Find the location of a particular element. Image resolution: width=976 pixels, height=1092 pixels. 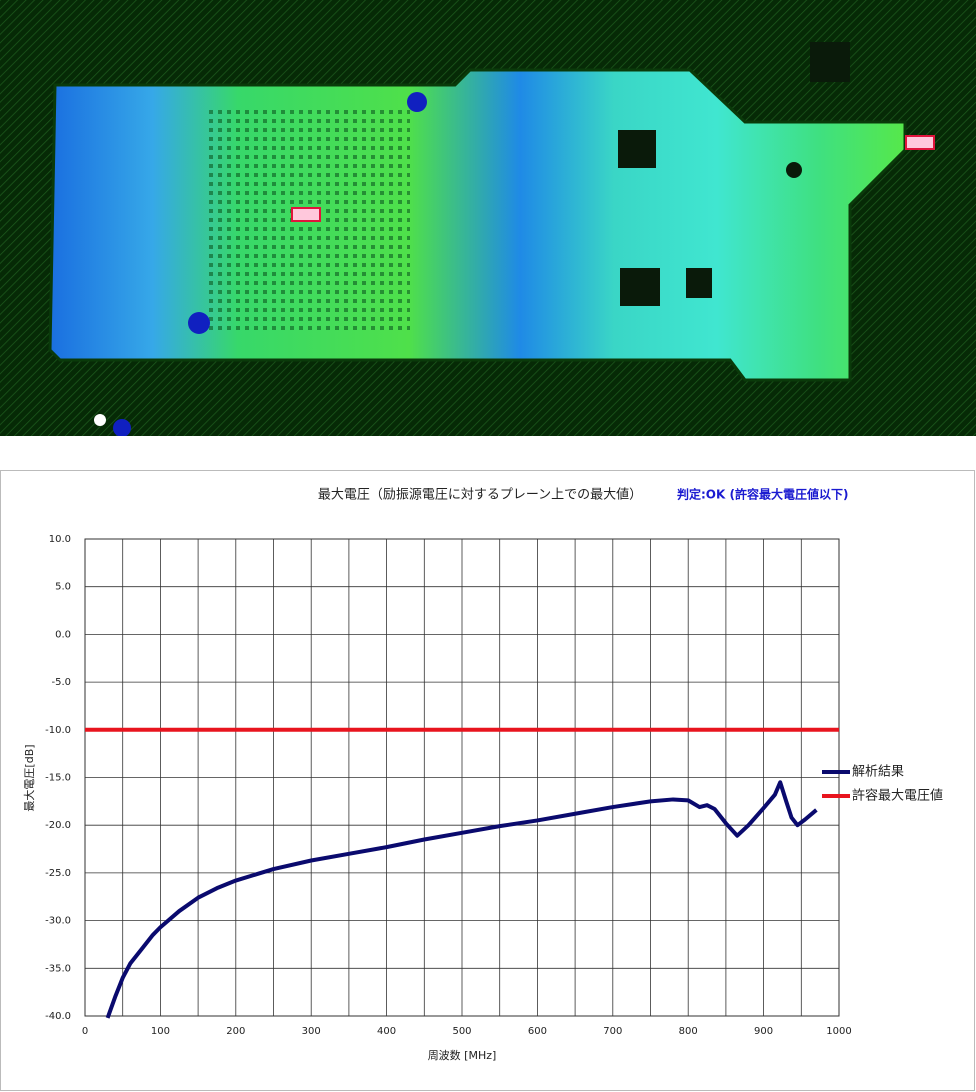

y-tick-label: 5.0 is located at coordinates (63, 587).